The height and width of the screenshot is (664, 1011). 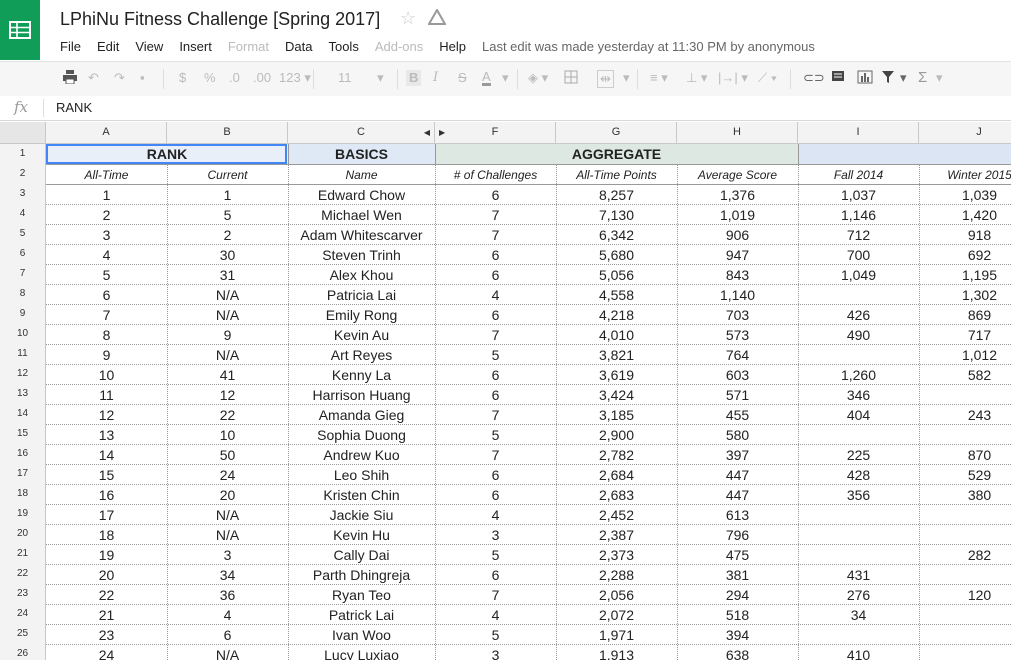 What do you see at coordinates (733, 77) in the screenshot?
I see `text-wrap-icon: |→| ▾` at bounding box center [733, 77].